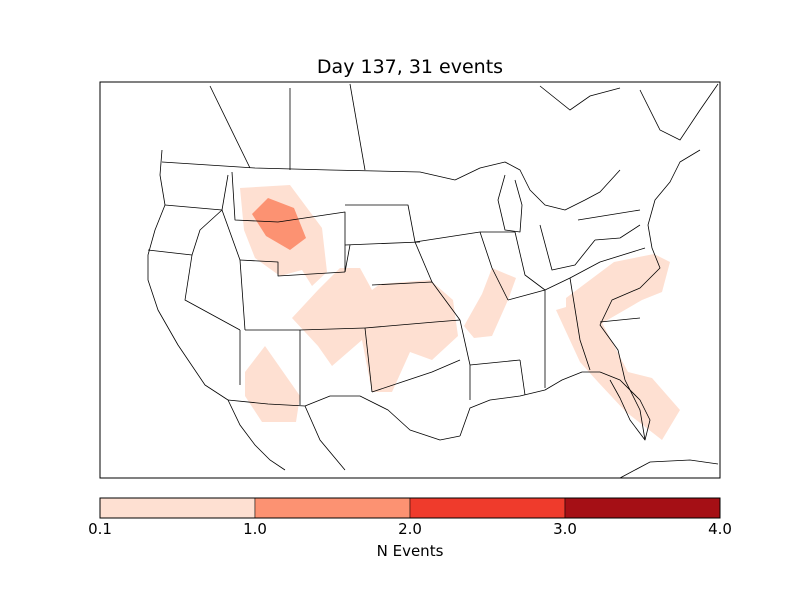  I want to click on colorbar-tick-label: 4.0, so click(720, 529).